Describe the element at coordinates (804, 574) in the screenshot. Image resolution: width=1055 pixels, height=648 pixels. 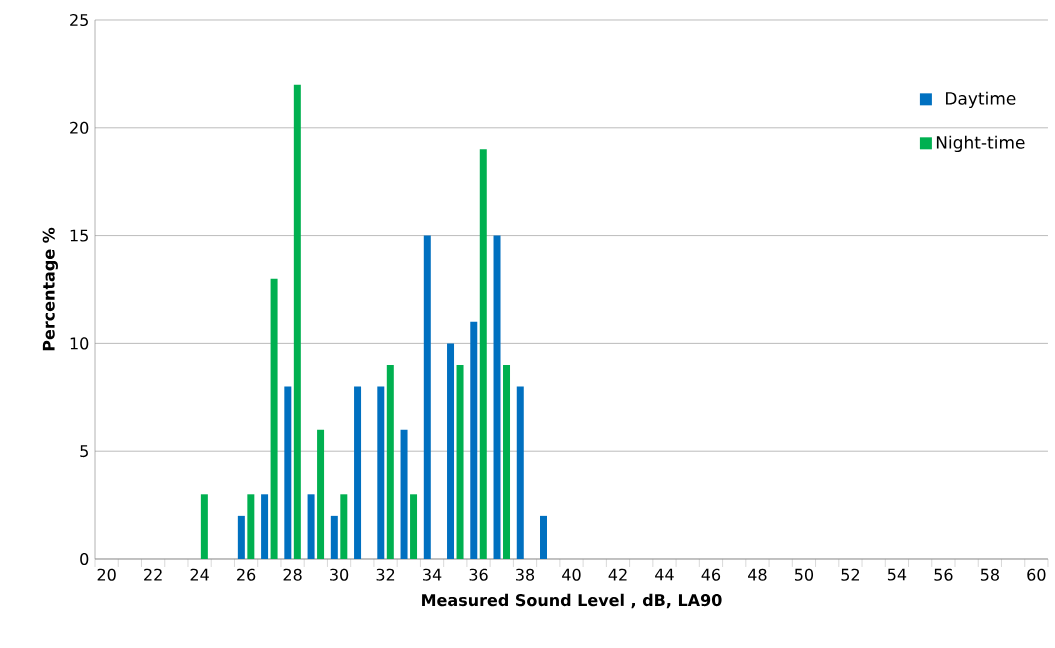
I see `x-tick-label: 50` at that location.